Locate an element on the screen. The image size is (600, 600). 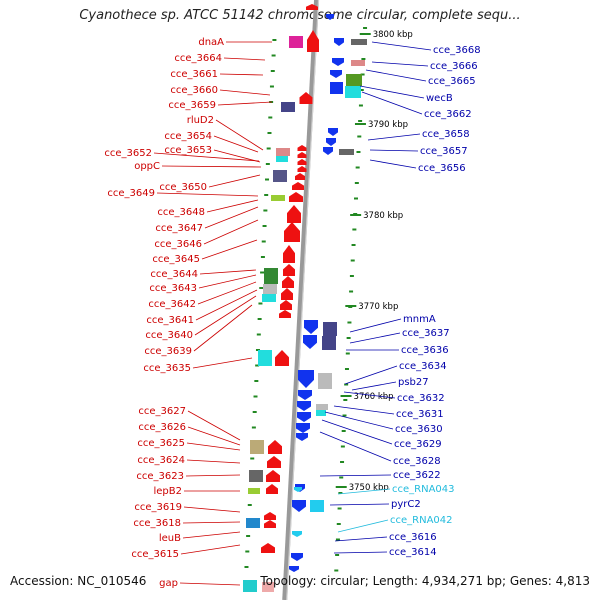
gene-label-oppC: oppC is located at coordinates (147, 166).